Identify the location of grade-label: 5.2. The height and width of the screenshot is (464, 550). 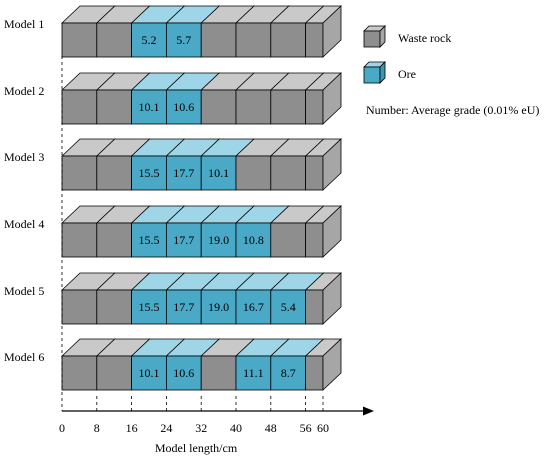
(149, 40).